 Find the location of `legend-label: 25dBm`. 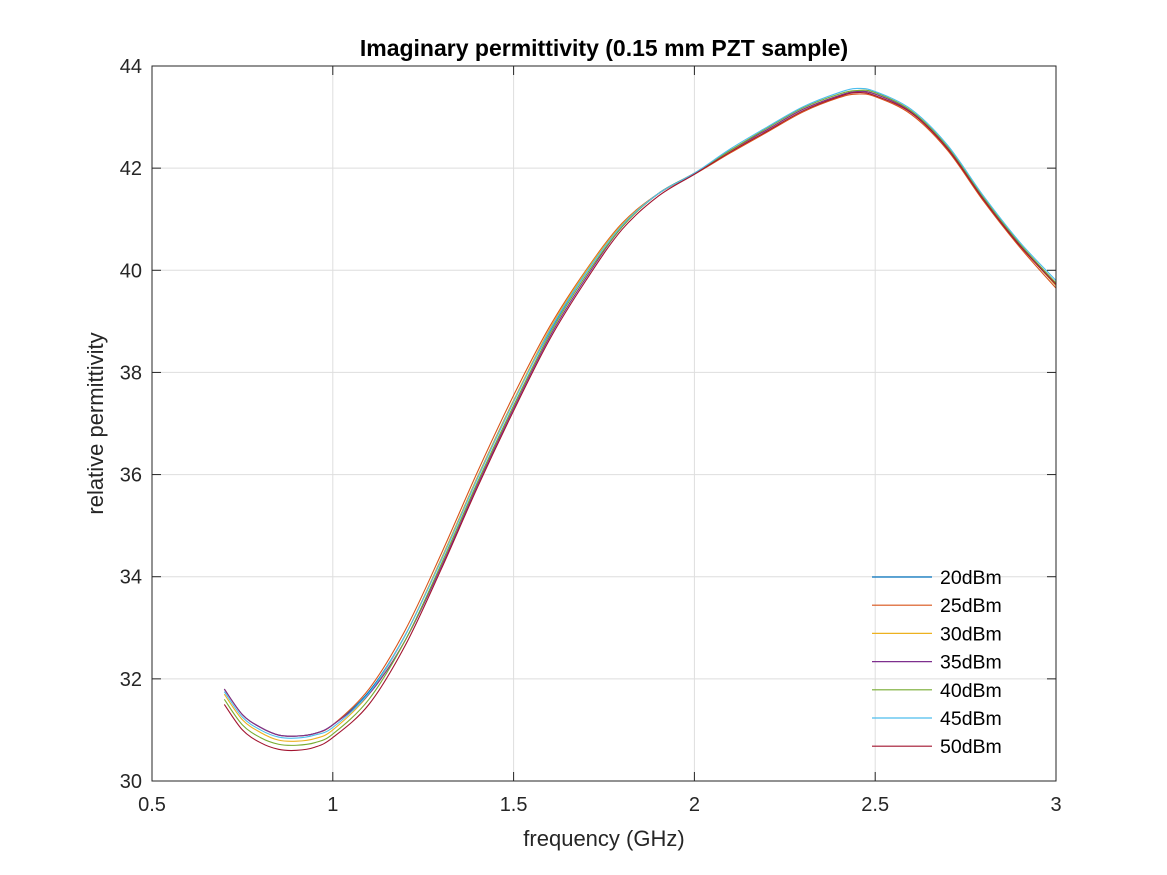

legend-label: 25dBm is located at coordinates (971, 606).